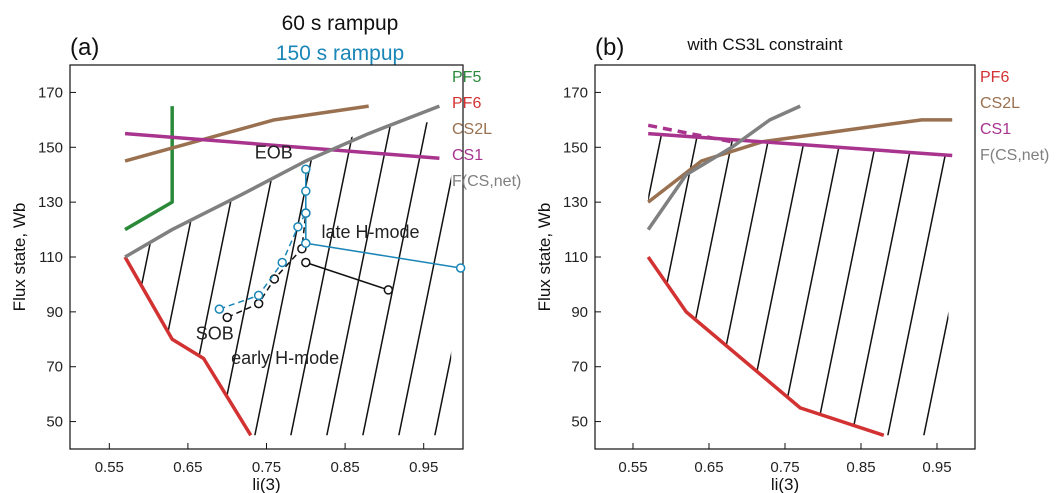 This screenshot has height=493, width=1063. I want to click on legend-entry-f-cs-net-: F(CS,net), so click(1014, 155).